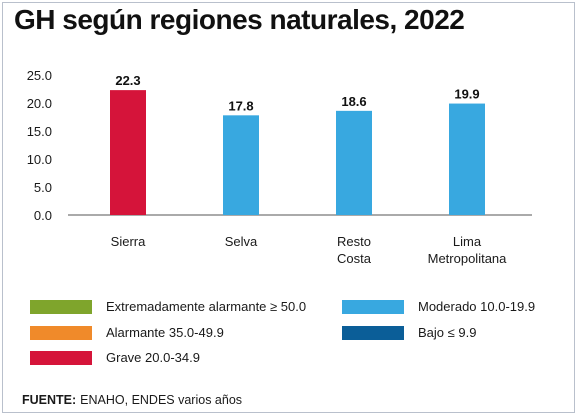  I want to click on y-tick-label: 20.0, so click(39, 103).